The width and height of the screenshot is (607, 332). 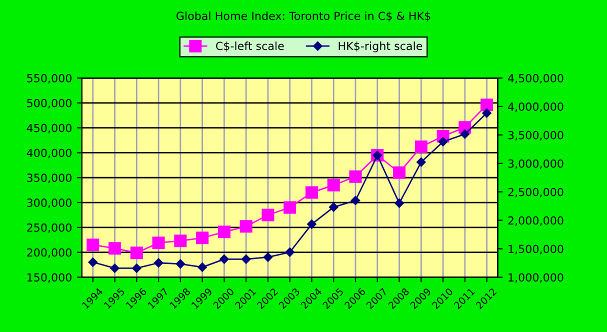 I want to click on y2-tick-label: 4,000,000, so click(x=536, y=107).